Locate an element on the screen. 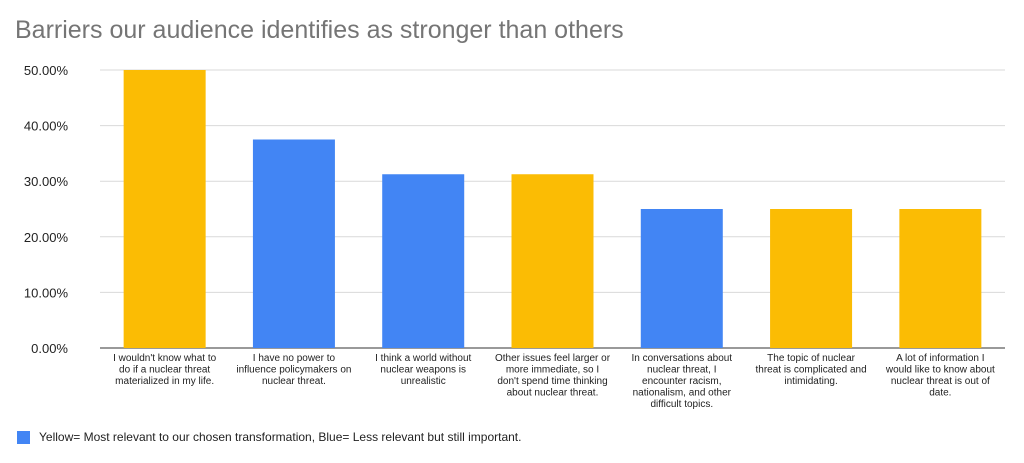 The width and height of the screenshot is (1024, 463). y-tick-label: 50.00% is located at coordinates (46, 70).